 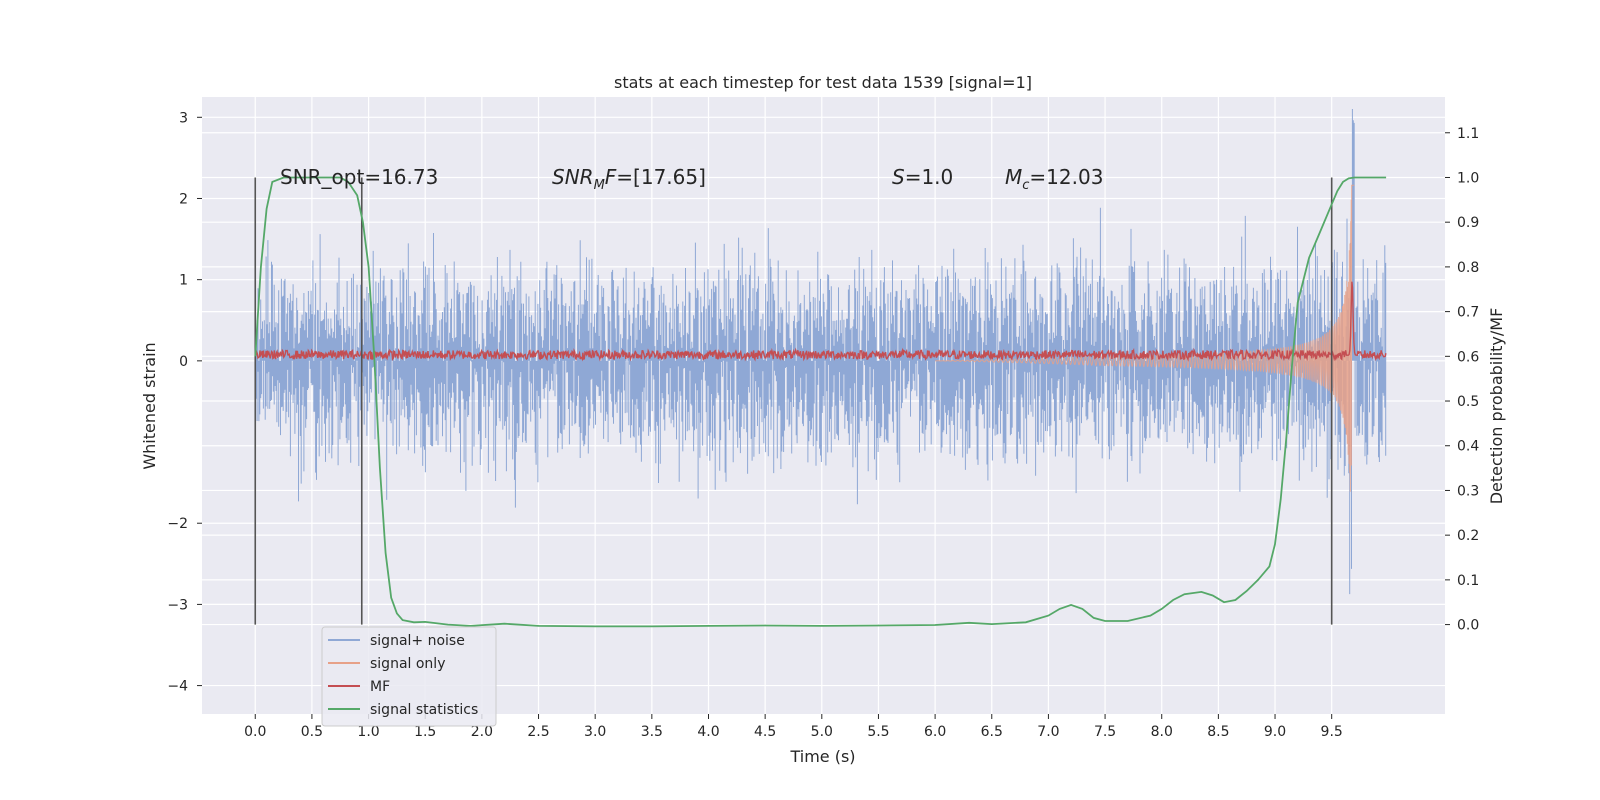 What do you see at coordinates (573, 177) in the screenshot?
I see `annotation-snr-mf-base: SNR` at bounding box center [573, 177].